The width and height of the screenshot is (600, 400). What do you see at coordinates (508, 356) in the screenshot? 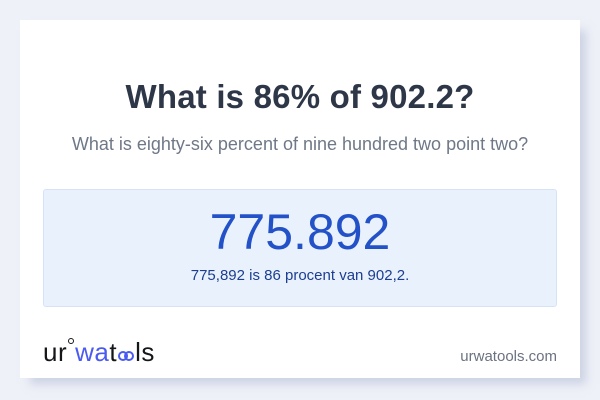
I see `site-domain: urwatools.com` at bounding box center [508, 356].